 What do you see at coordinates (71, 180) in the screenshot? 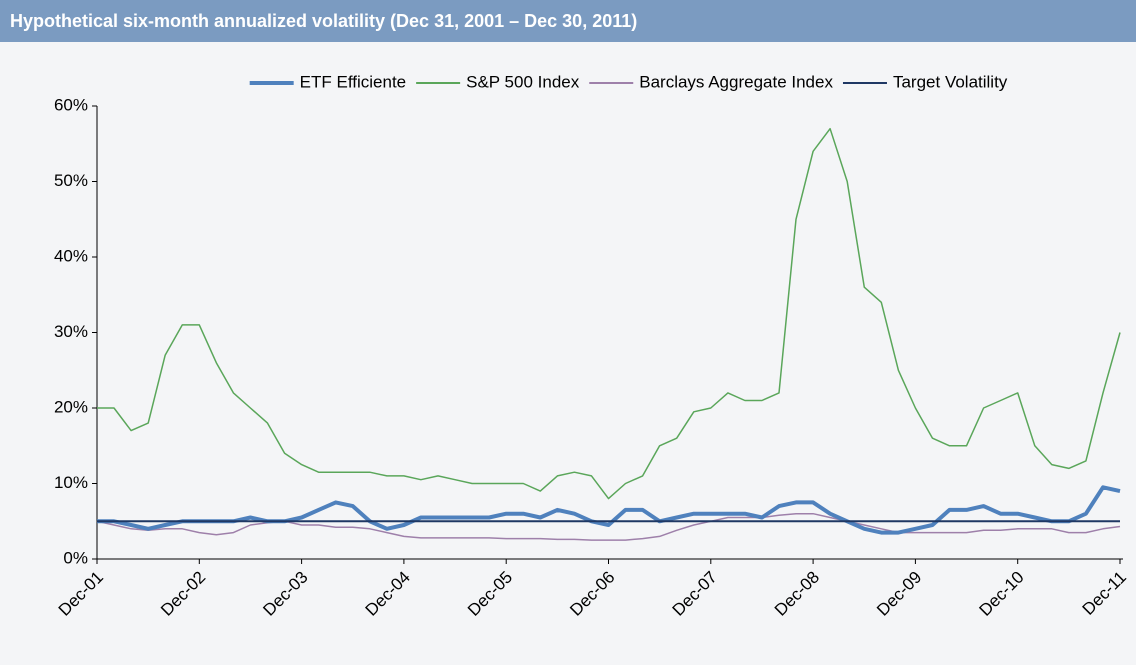
I see `y-tick-label: 50%` at bounding box center [71, 180].